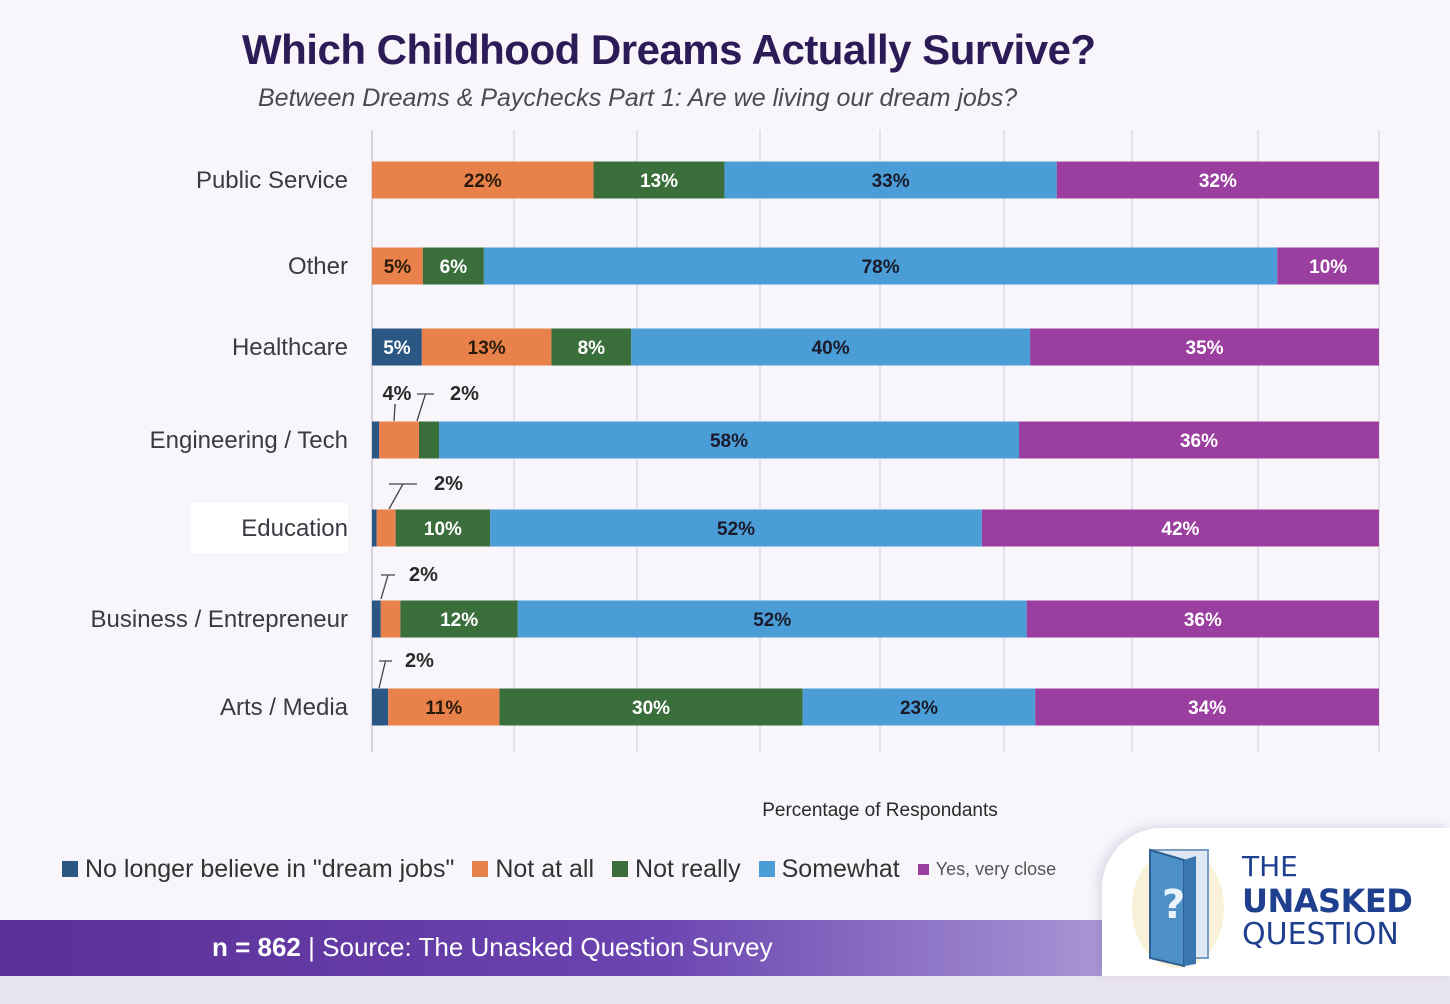 This screenshot has height=1004, width=1450. I want to click on door-question-icon: ?, so click(1178, 908).